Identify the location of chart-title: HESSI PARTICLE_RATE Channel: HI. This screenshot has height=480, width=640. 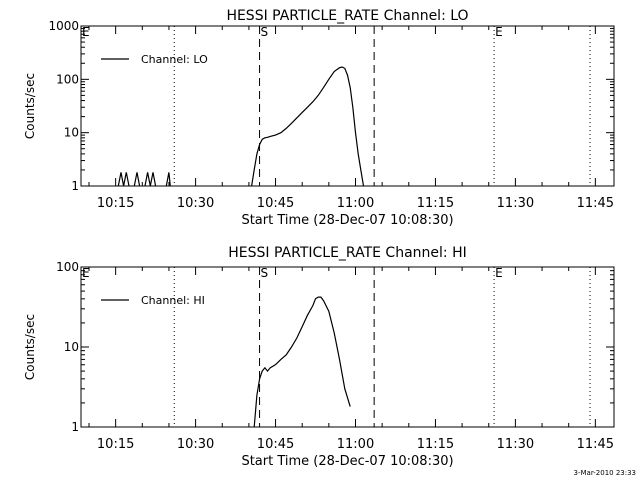
(347, 253).